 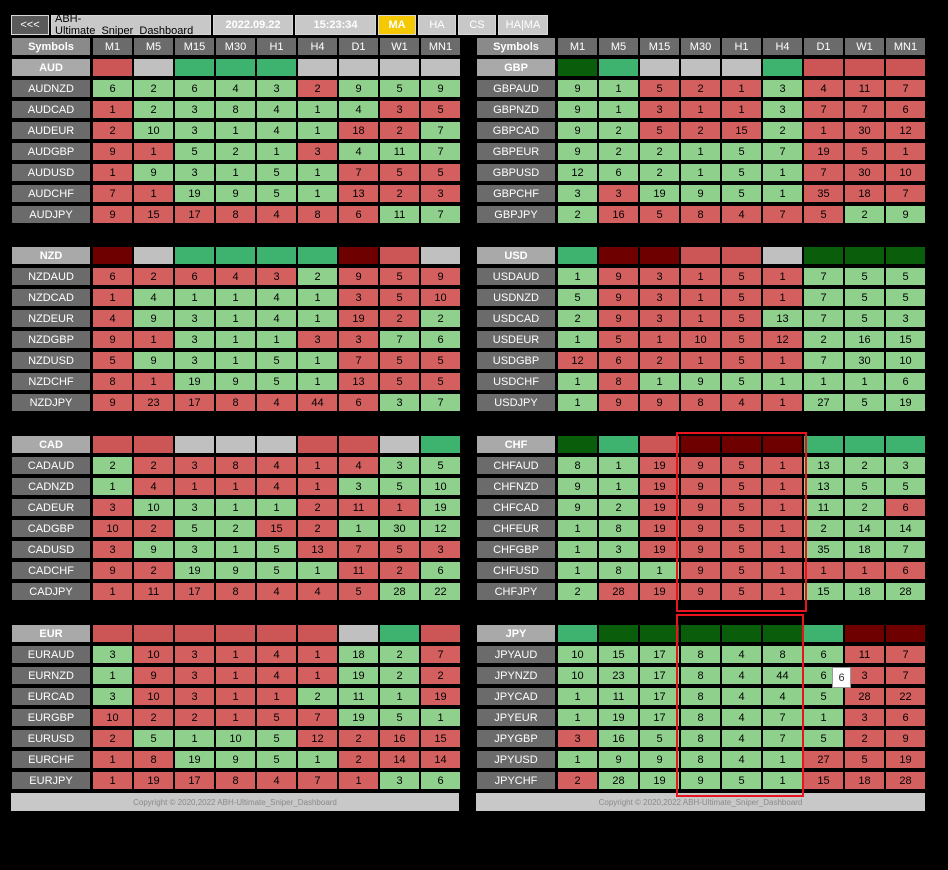 I want to click on value-cell: 18, so click(x=358, y=130).